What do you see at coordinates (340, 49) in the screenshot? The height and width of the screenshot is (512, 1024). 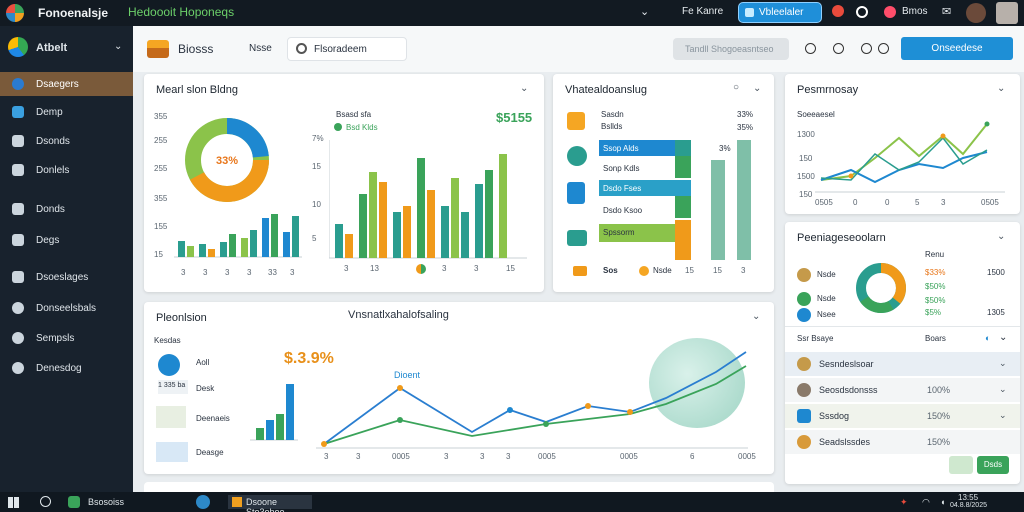 I see `search-placeholder: Flsoradeem` at bounding box center [340, 49].